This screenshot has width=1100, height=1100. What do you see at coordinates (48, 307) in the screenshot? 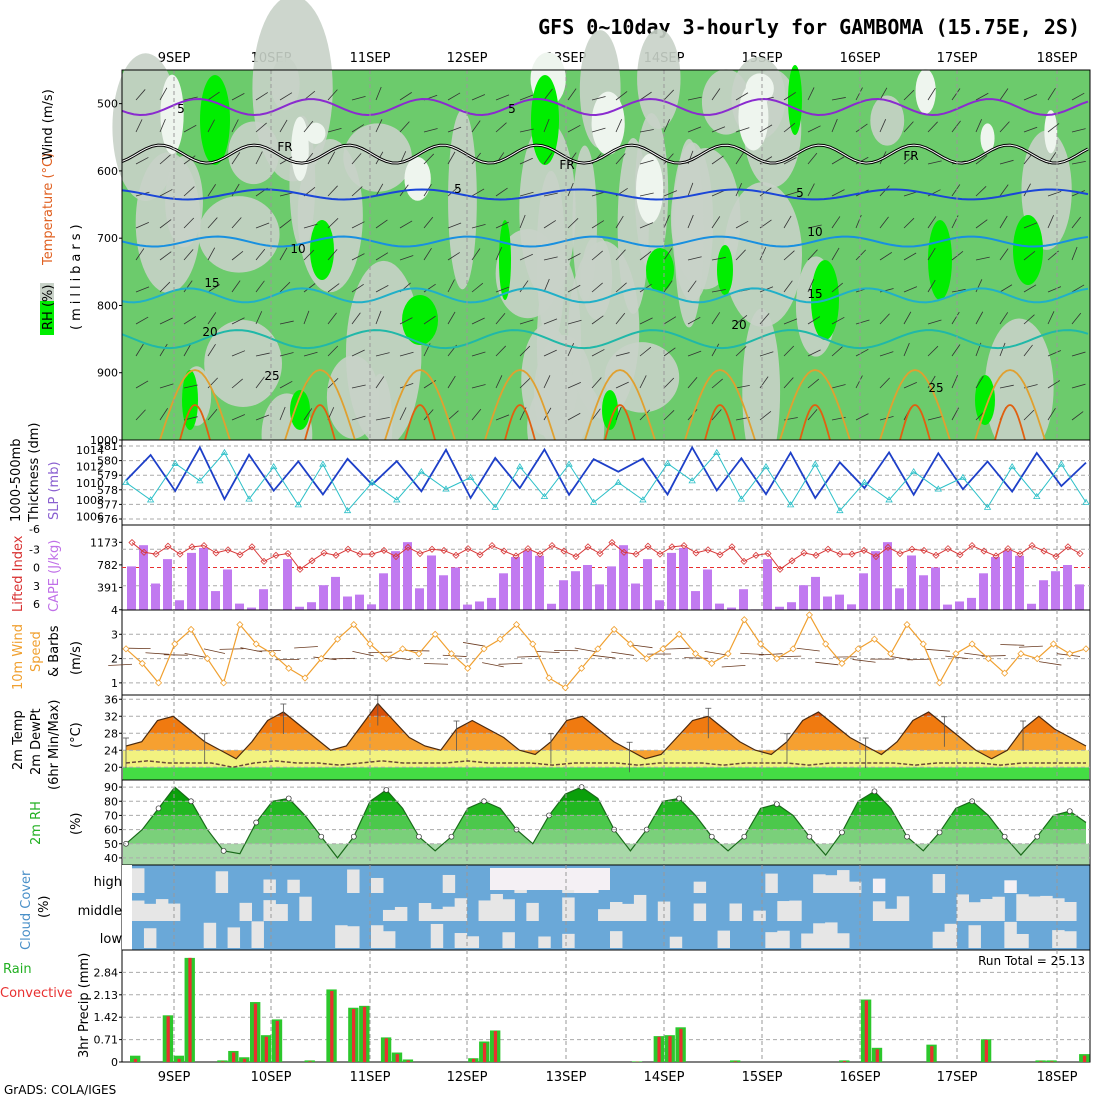
I see `ylabel-rh: RH (%)` at bounding box center [48, 307].